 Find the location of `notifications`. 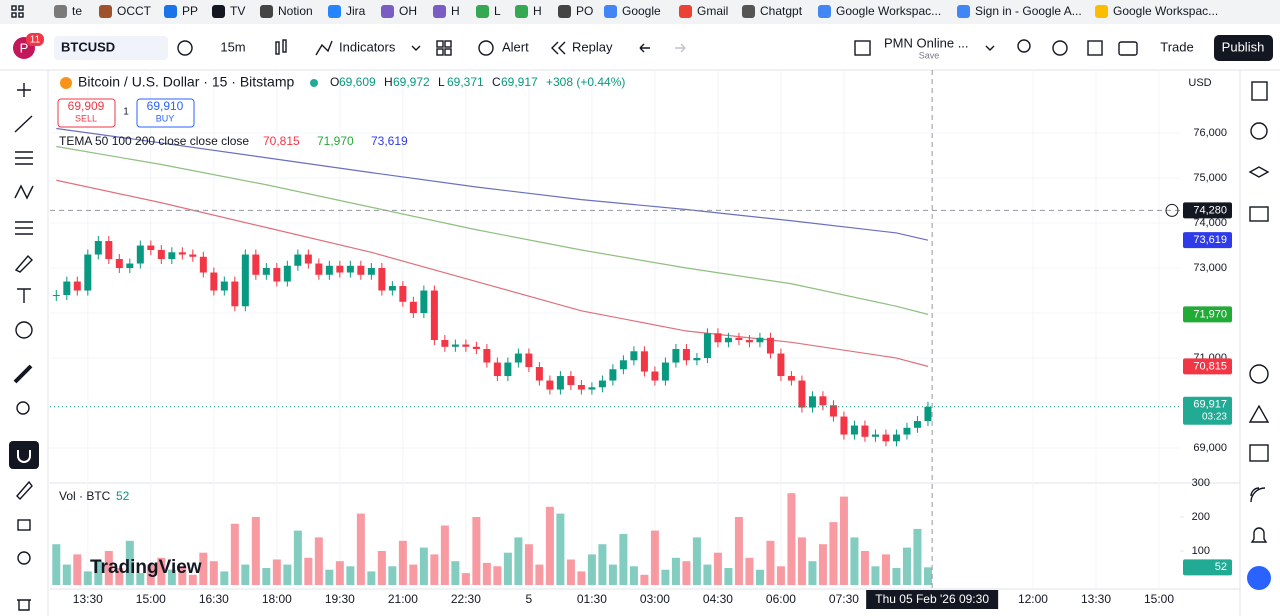

notifications is located at coordinates (1259, 535).